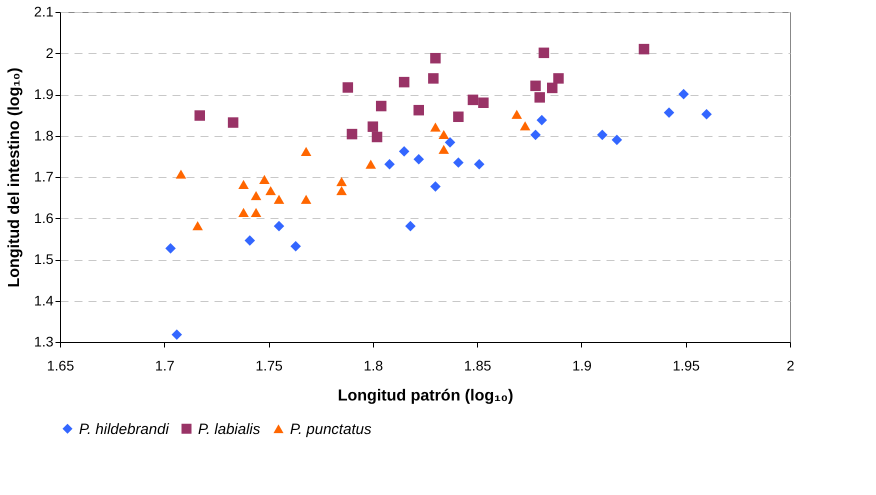 Image resolution: width=876 pixels, height=495 pixels. Describe the element at coordinates (374, 366) in the screenshot. I see `x-tick-label: 1.8` at that location.